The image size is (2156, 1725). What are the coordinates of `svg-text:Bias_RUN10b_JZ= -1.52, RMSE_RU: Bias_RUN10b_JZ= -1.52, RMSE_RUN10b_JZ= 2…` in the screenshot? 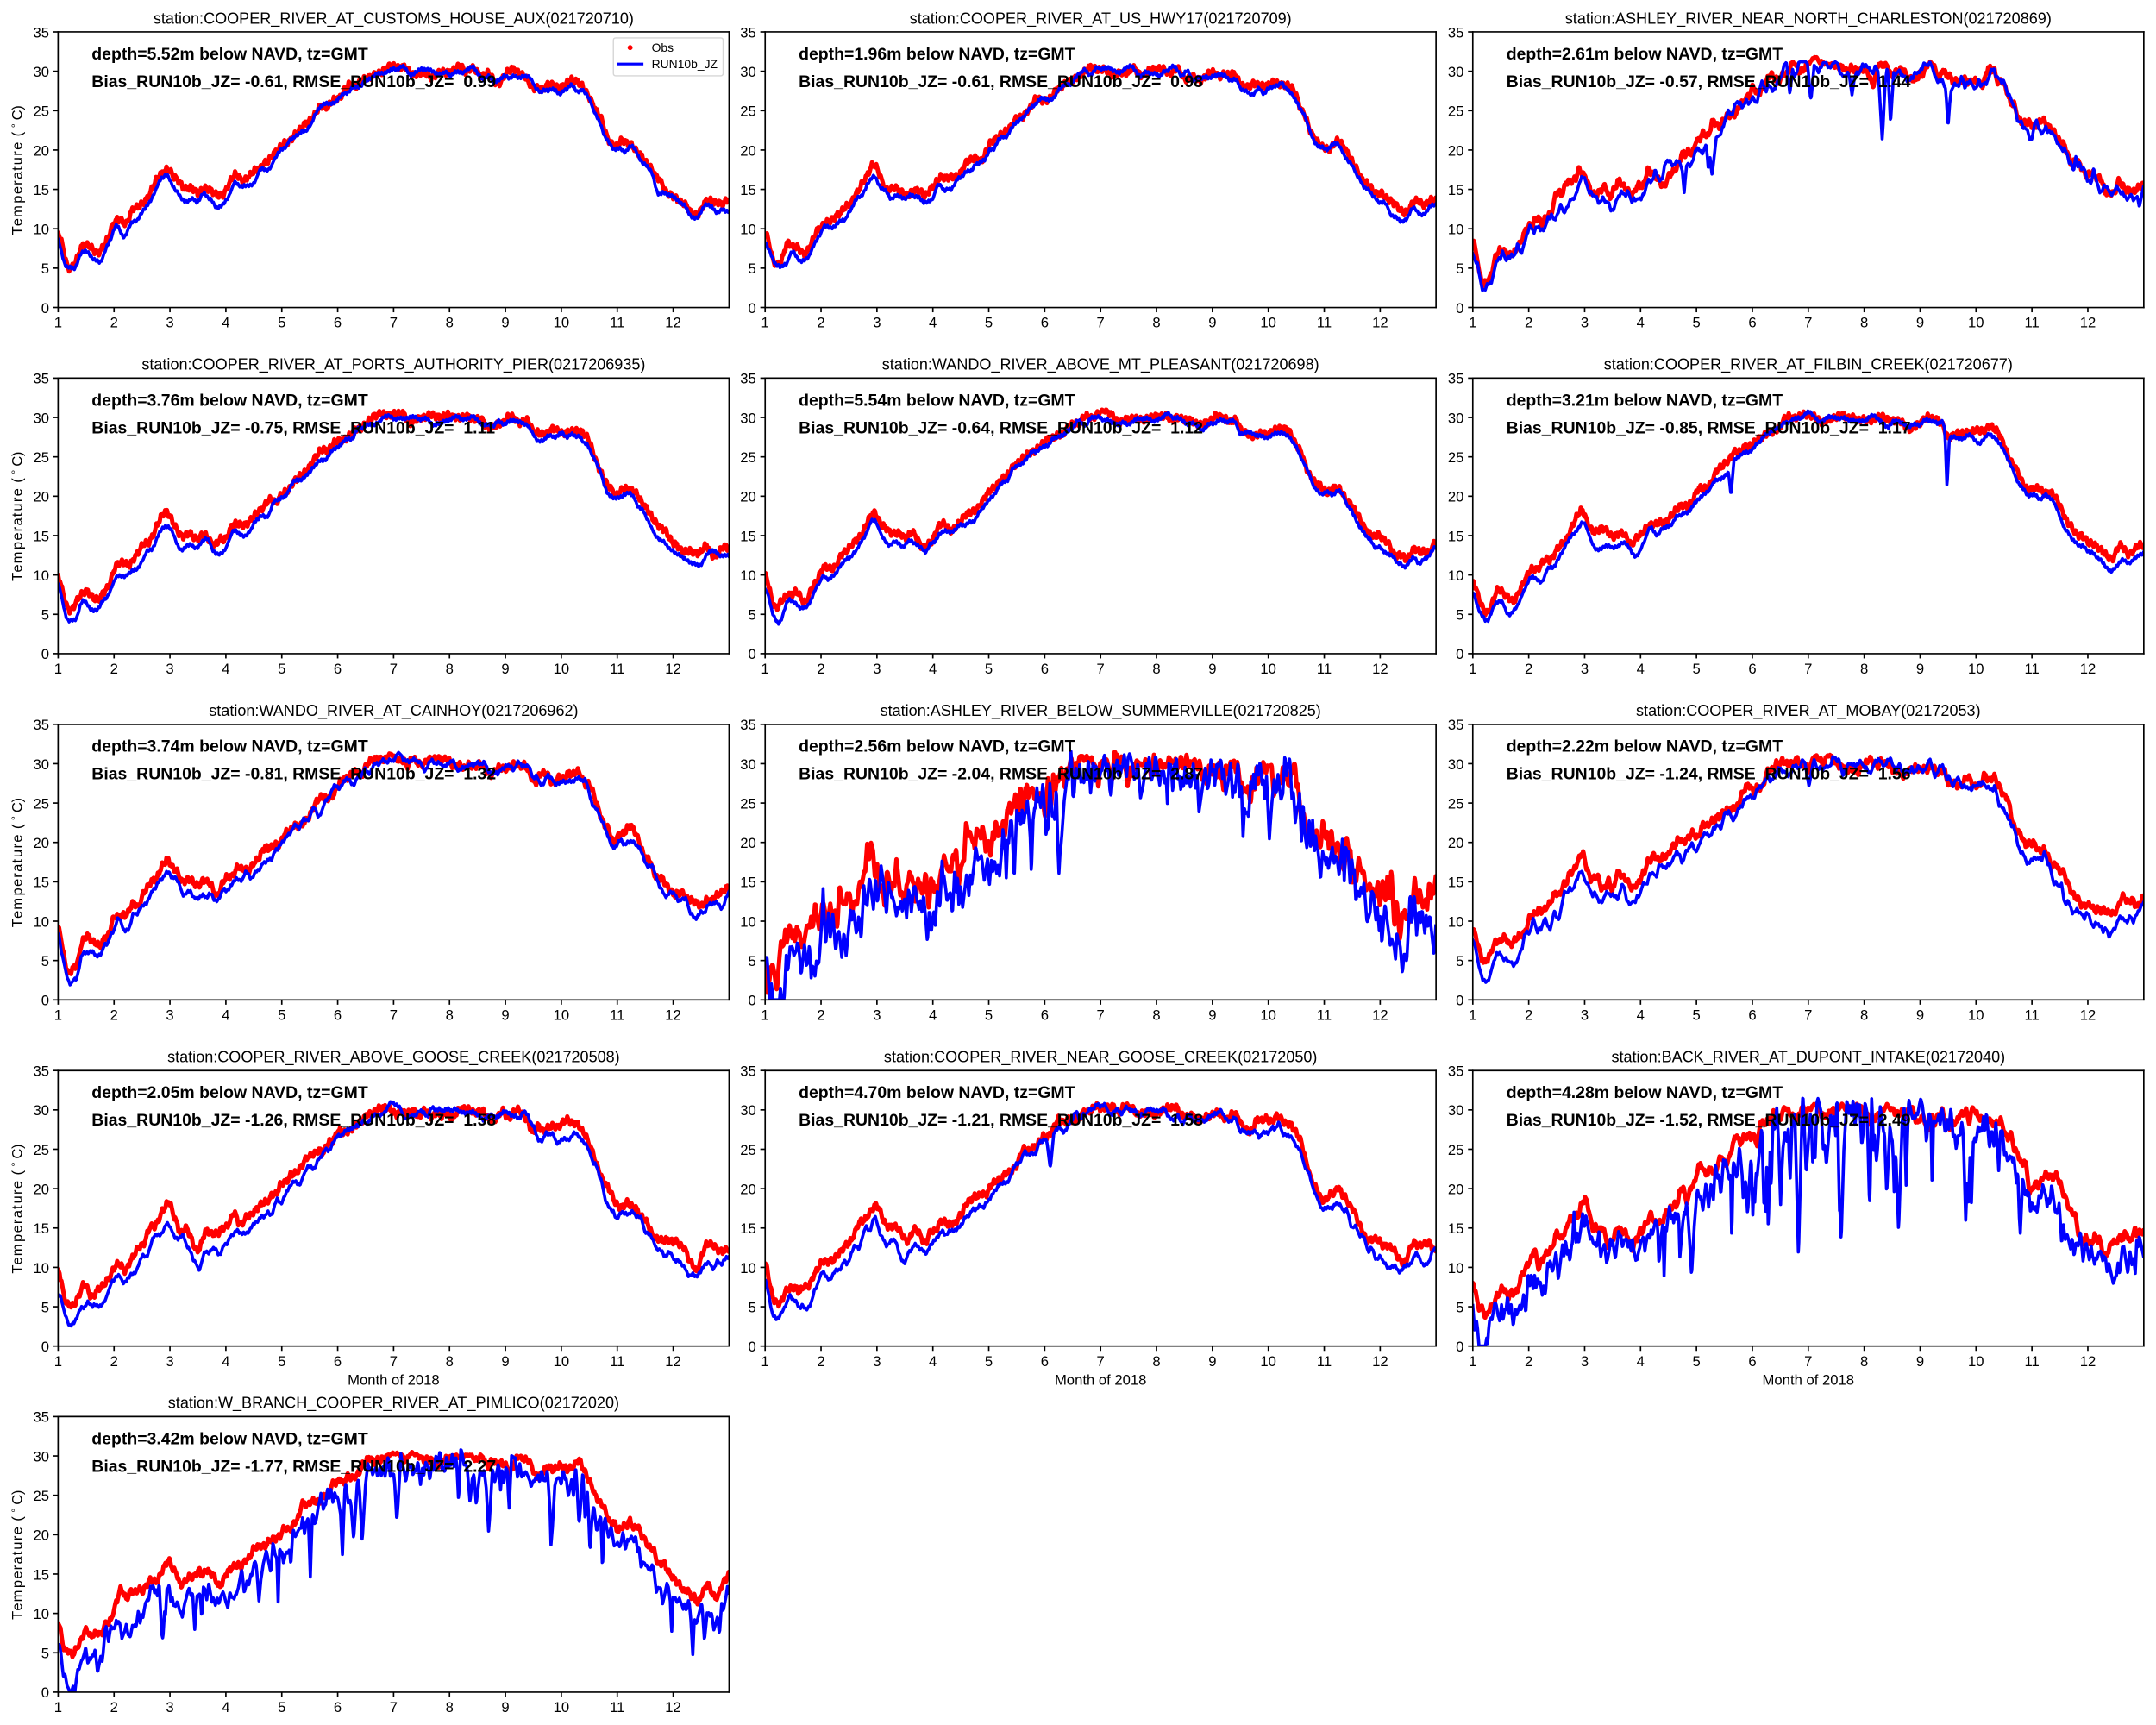 It's located at (1709, 1120).